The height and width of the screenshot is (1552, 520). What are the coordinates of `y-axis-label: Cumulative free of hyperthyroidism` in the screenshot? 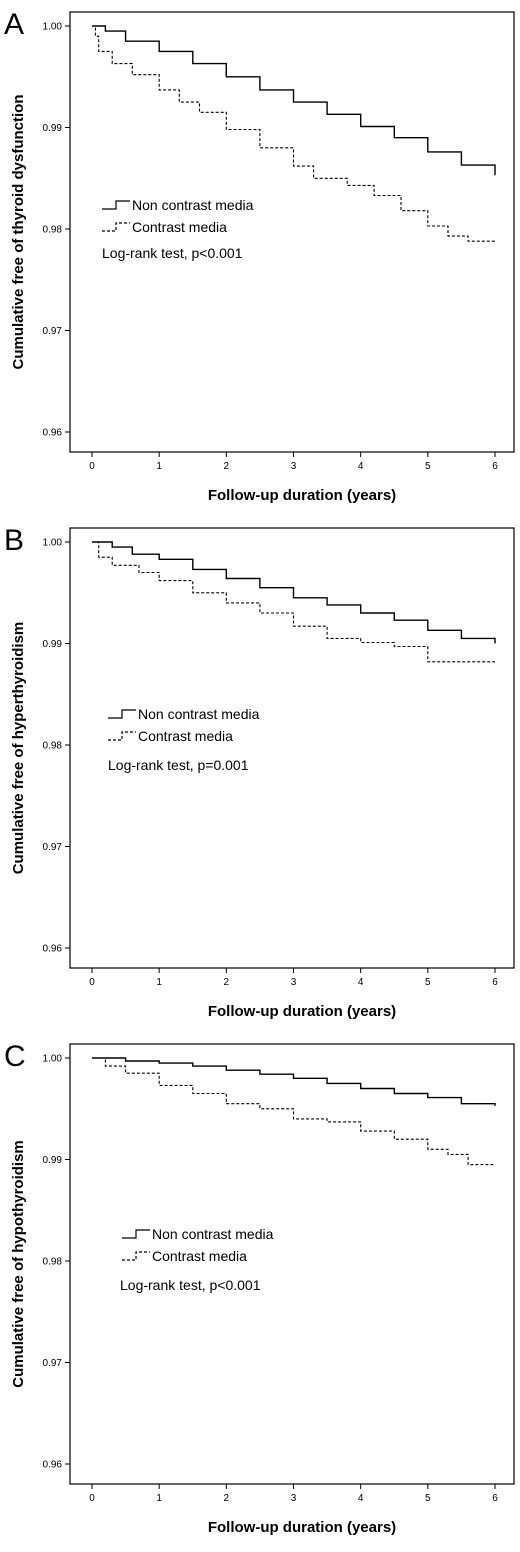 It's located at (18, 748).